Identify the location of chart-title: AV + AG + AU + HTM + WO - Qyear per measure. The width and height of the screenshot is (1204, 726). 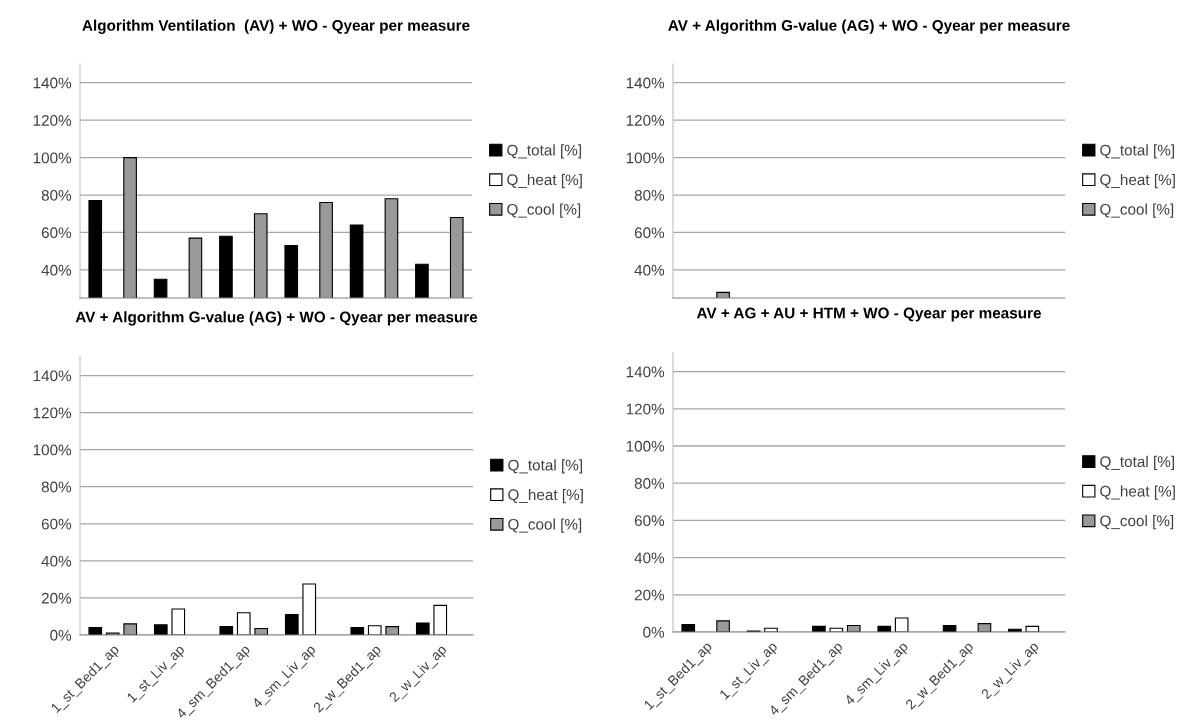
(868, 314).